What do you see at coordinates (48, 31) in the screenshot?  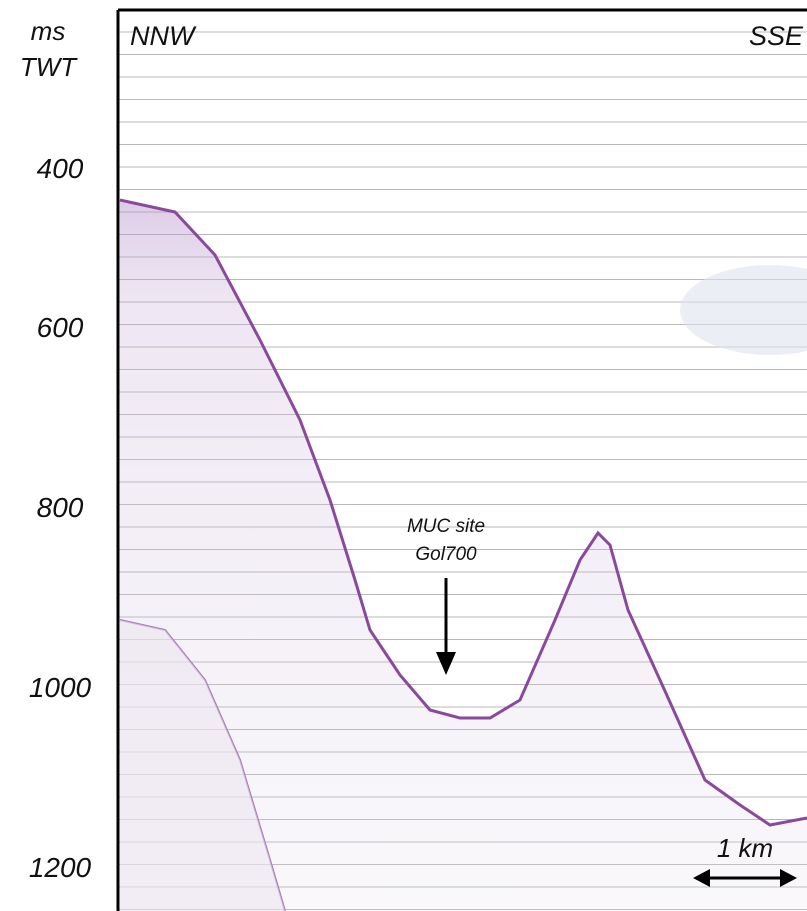 I see `axis-label: ms` at bounding box center [48, 31].